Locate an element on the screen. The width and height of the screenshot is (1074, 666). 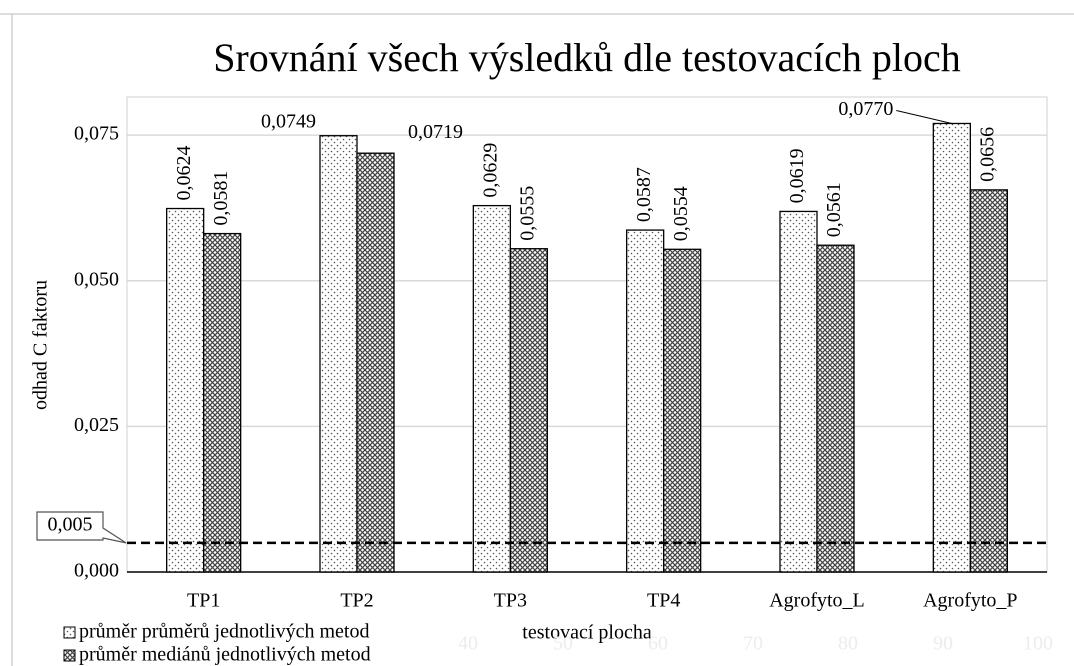
legend-label: průměr průměrů jednotlivých metod is located at coordinates (224, 632).